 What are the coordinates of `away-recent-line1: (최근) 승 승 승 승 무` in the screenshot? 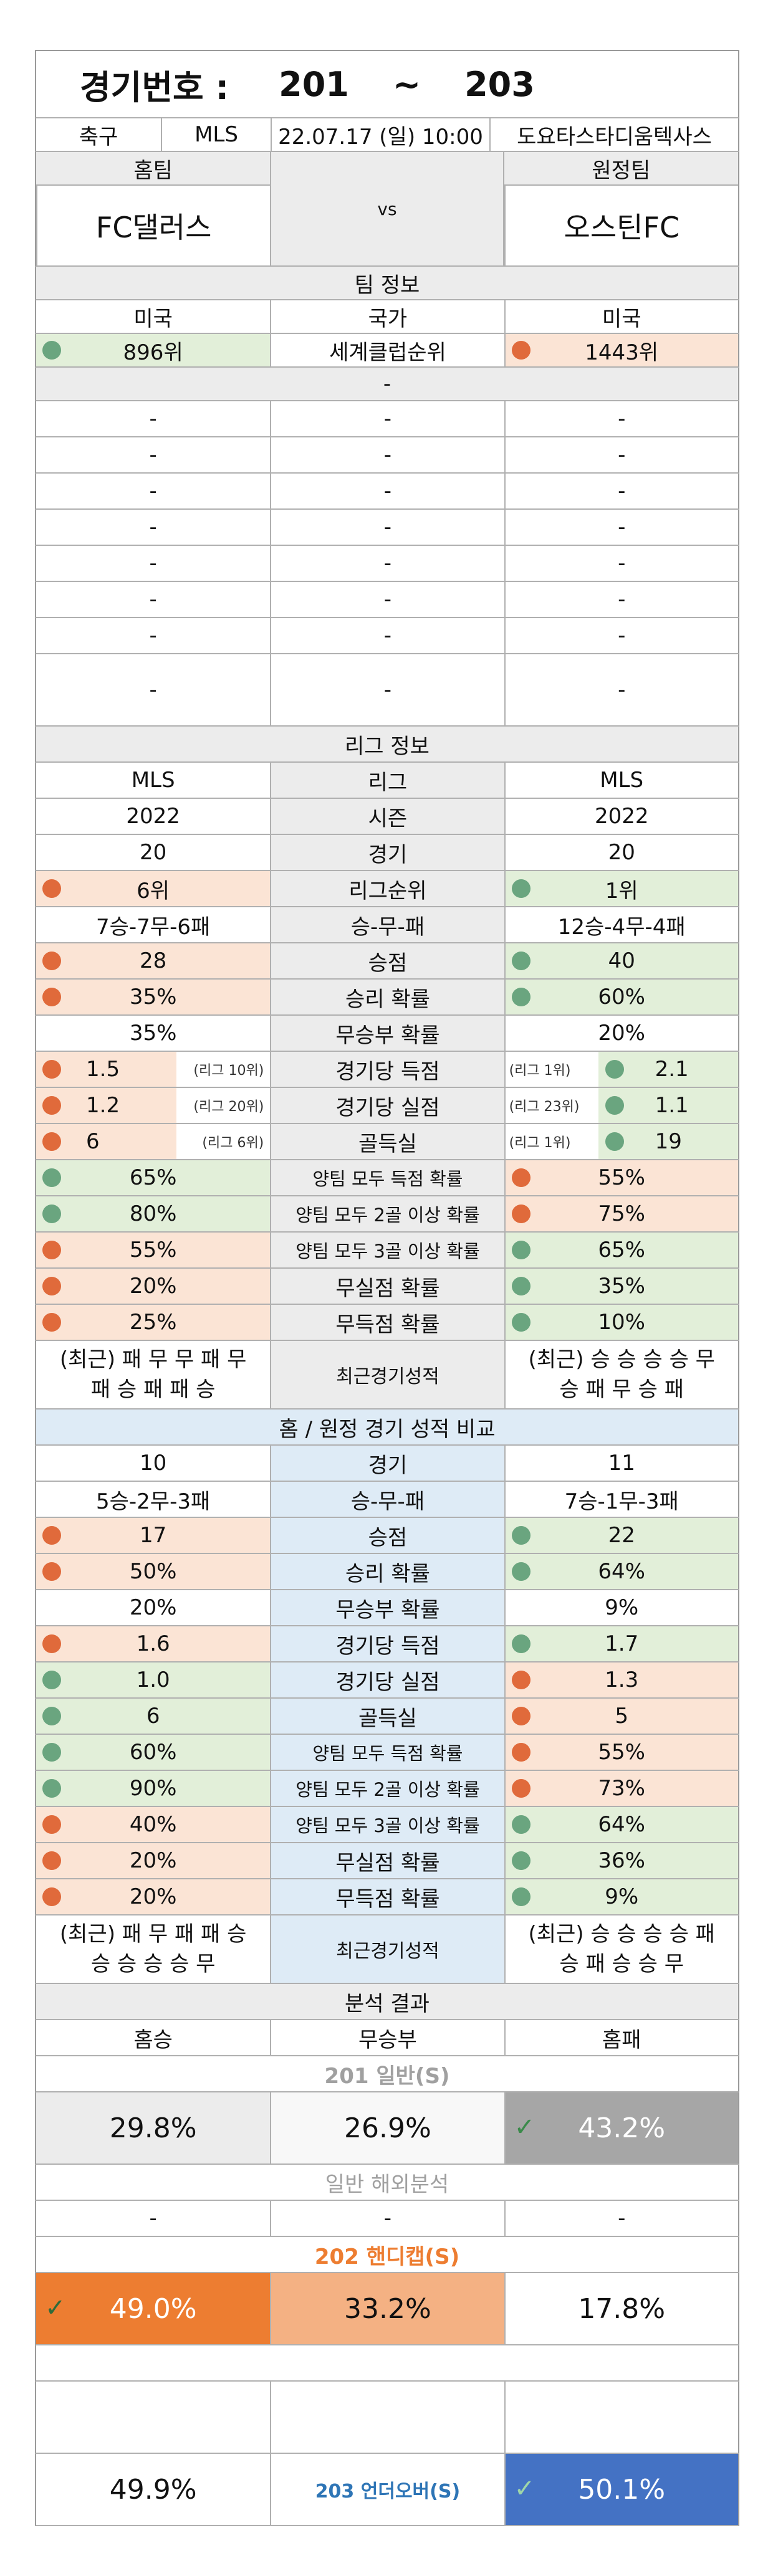 It's located at (622, 1360).